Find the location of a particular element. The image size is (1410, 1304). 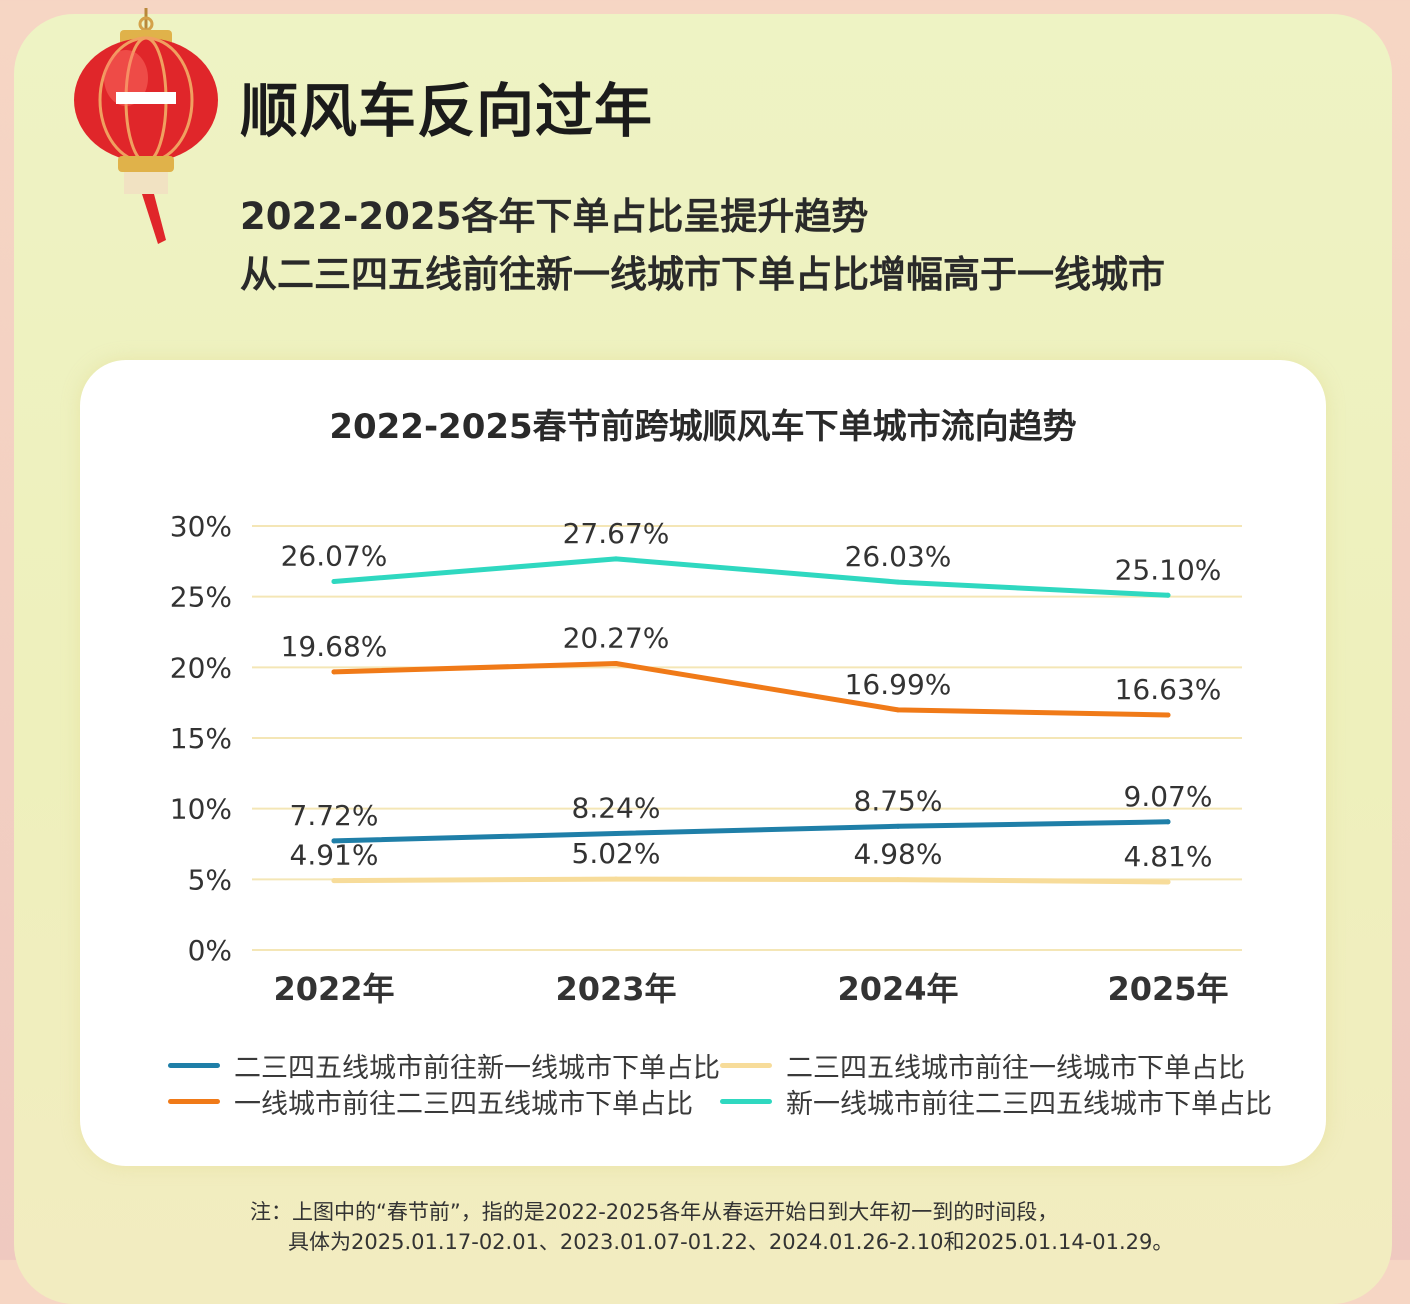

data-label: 9.07% is located at coordinates (1168, 796).